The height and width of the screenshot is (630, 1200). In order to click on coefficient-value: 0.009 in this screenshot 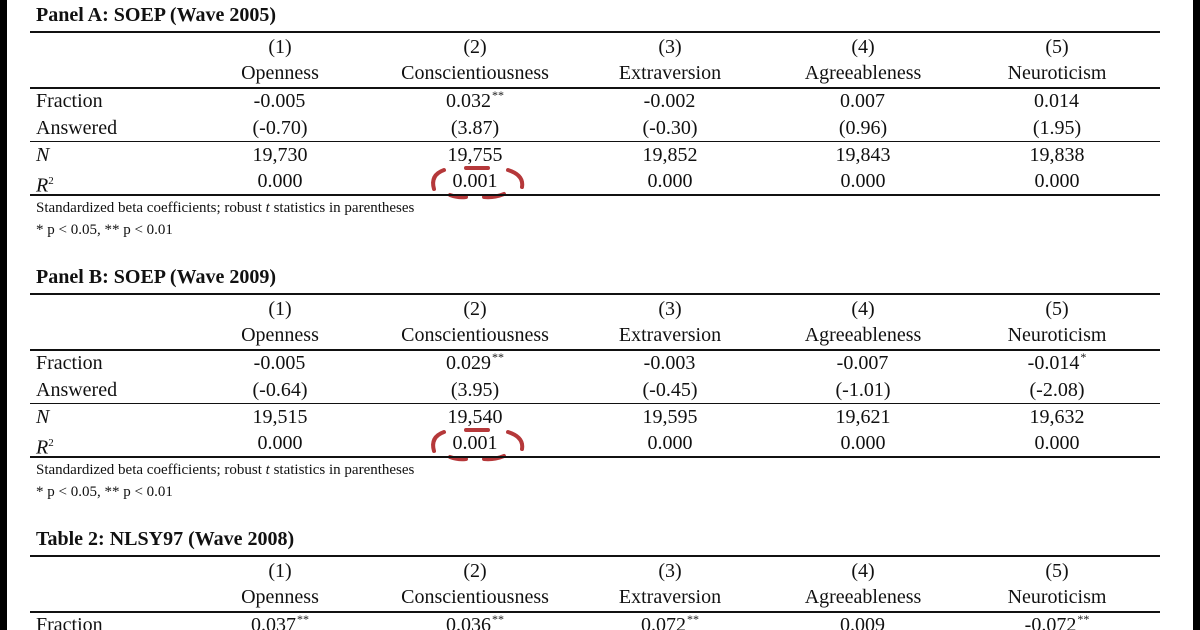, I will do `click(862, 622)`.